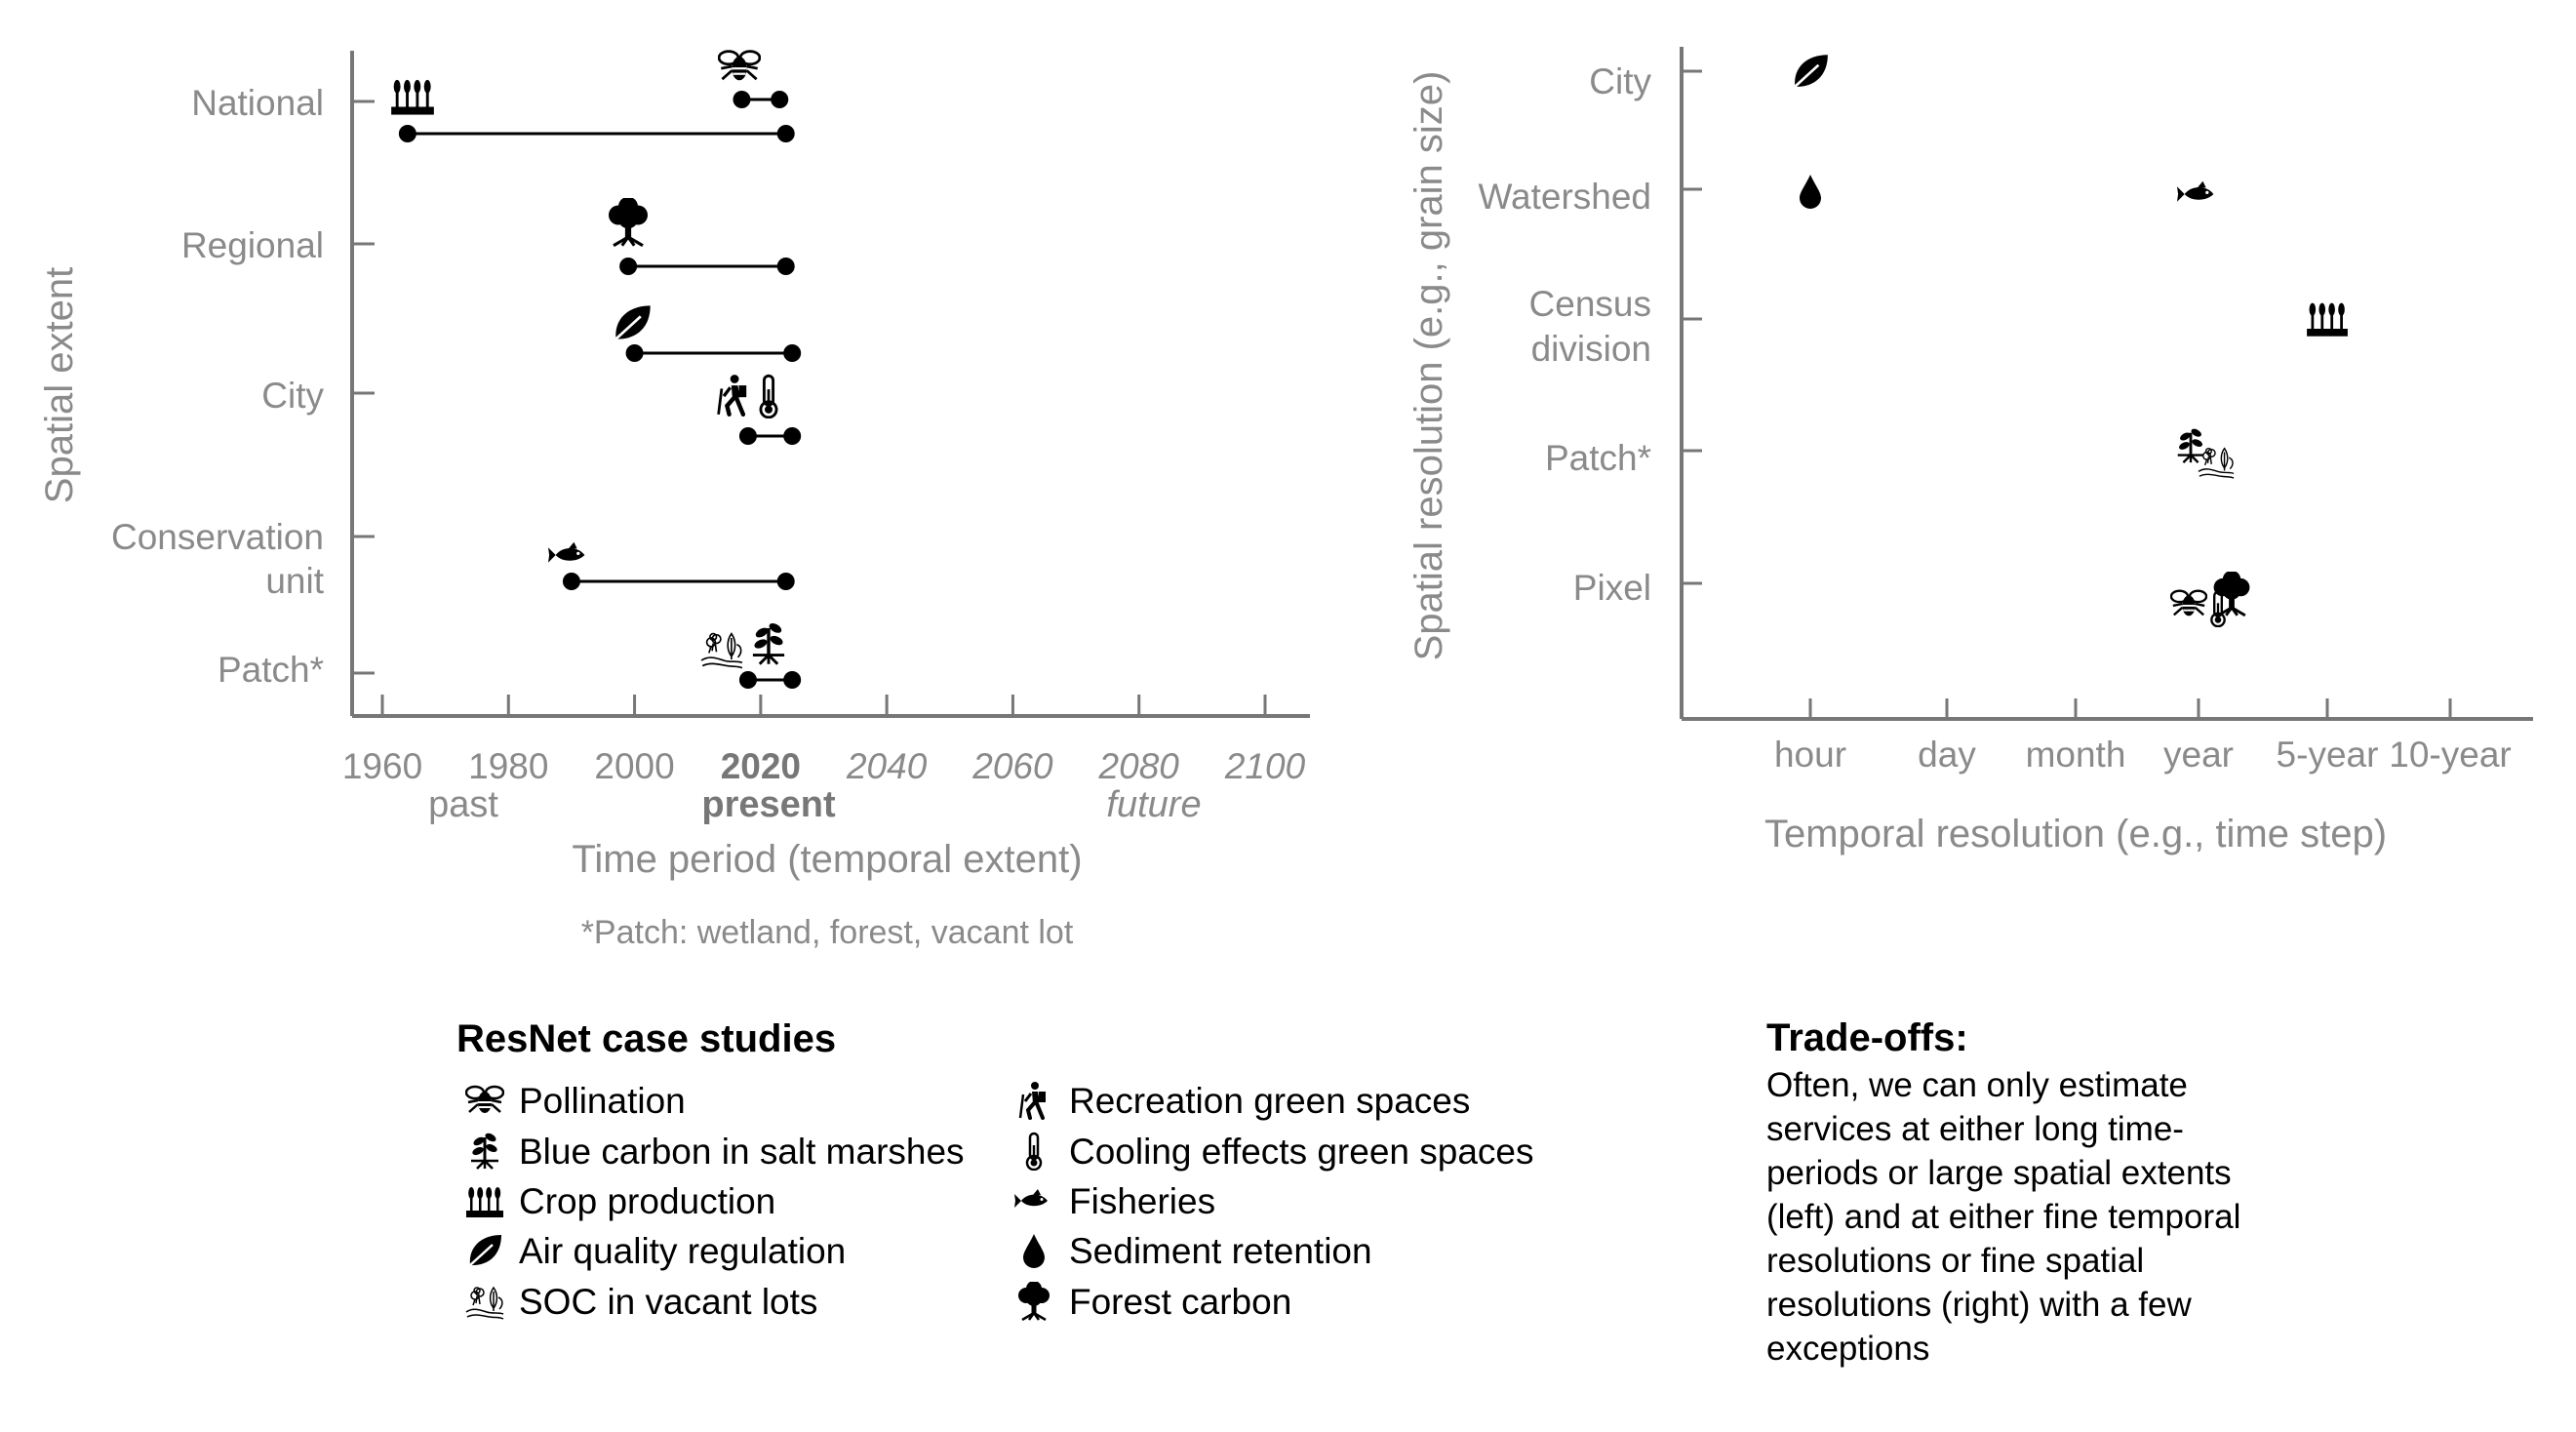  What do you see at coordinates (292, 396) in the screenshot?
I see `left-y-tick-label: City` at bounding box center [292, 396].